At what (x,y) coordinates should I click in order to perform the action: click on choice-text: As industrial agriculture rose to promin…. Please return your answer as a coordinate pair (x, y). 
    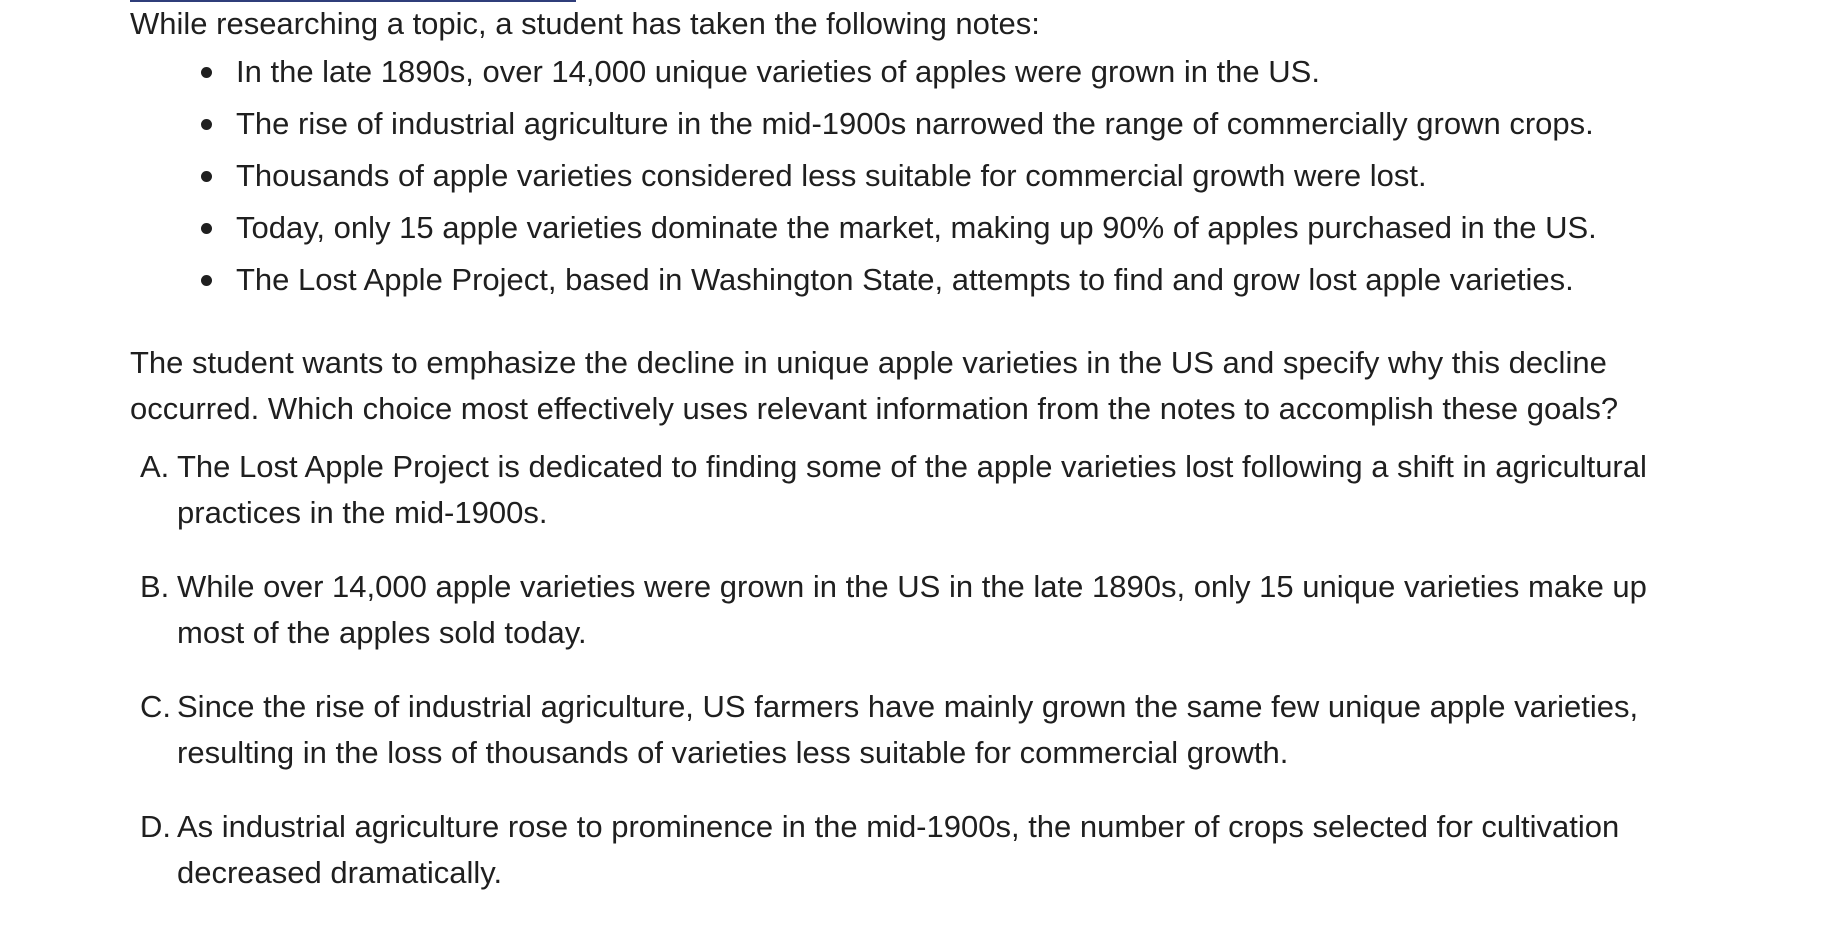
    Looking at the image, I should click on (898, 849).